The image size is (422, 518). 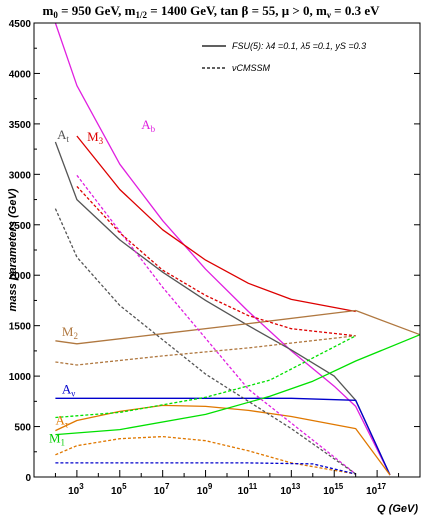 I want to click on x-tick-label: 10⁵, so click(x=119, y=489).